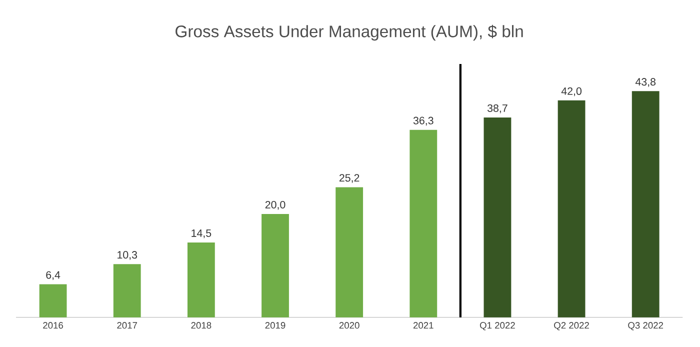 The image size is (700, 347). I want to click on data-label: 14,5, so click(202, 234).